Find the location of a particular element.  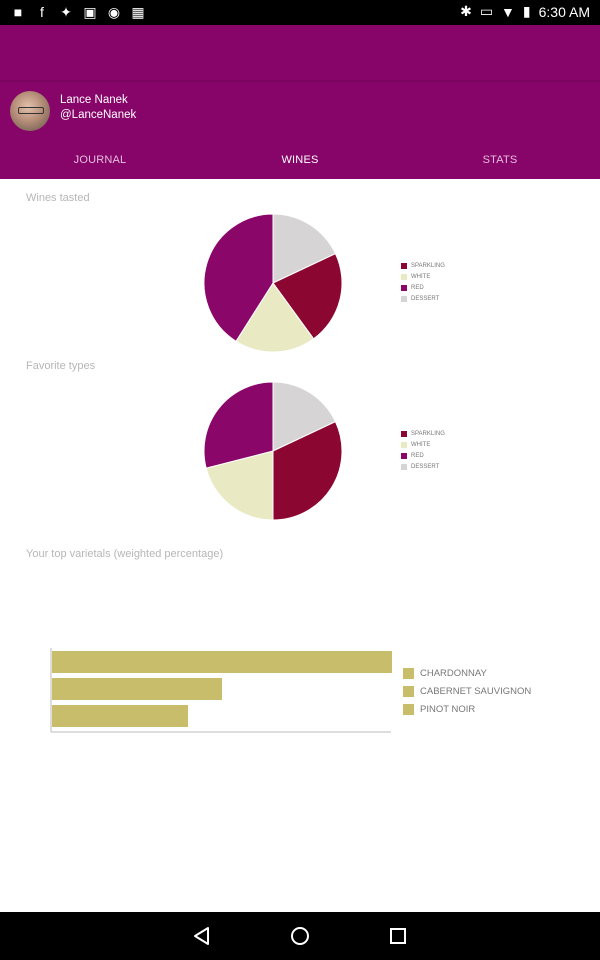

notification-icons: ■ f ✦ ▣ ◉ ▦ is located at coordinates (78, 12).